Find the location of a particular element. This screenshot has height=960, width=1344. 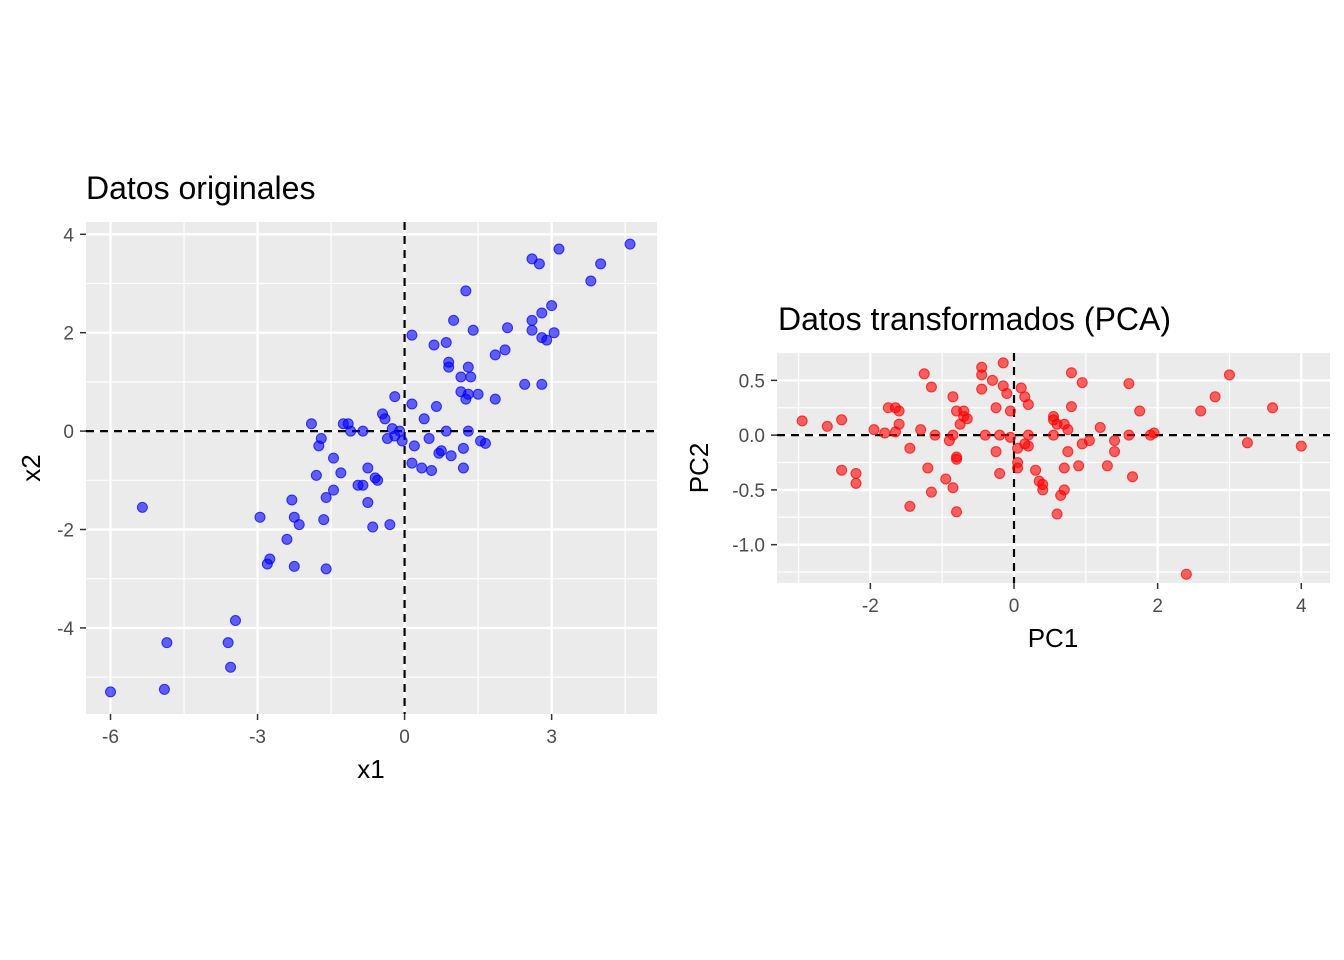

x-tick-label: 0 is located at coordinates (404, 737).